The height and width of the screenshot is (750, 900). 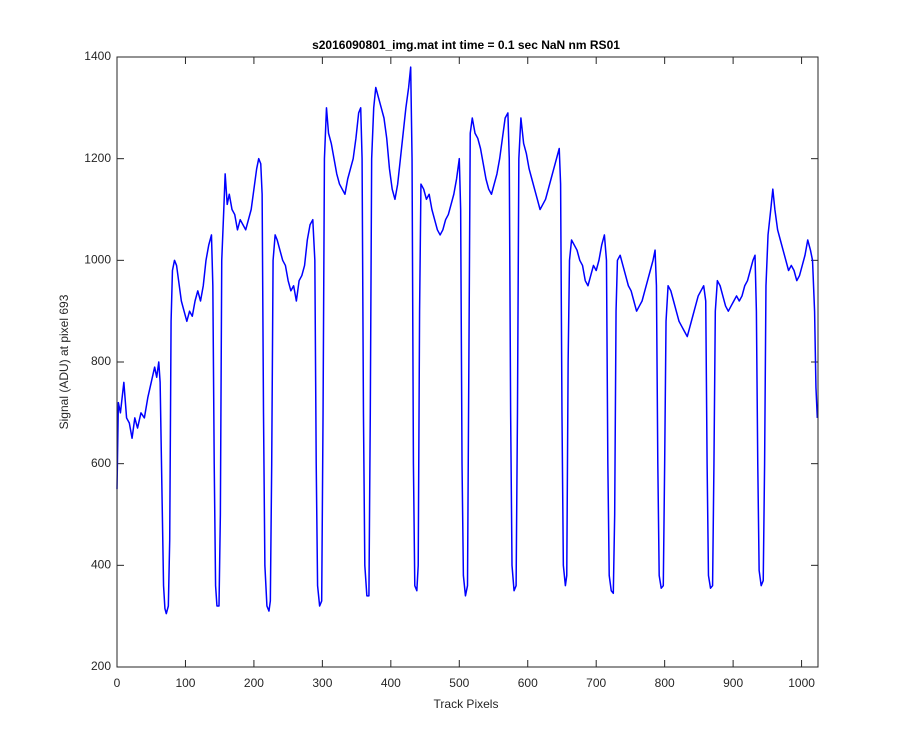 I want to click on y-tick-label: 600, so click(x=101, y=463).